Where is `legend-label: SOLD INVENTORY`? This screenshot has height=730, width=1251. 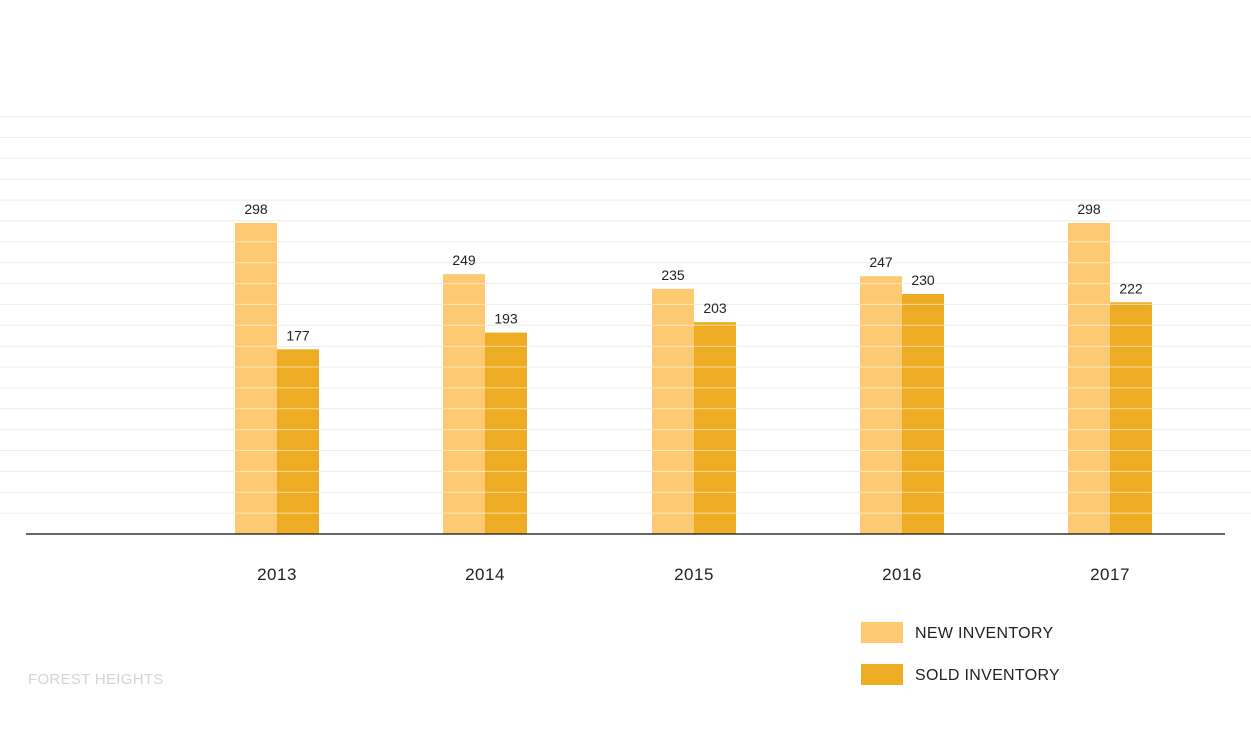
legend-label: SOLD INVENTORY is located at coordinates (987, 675).